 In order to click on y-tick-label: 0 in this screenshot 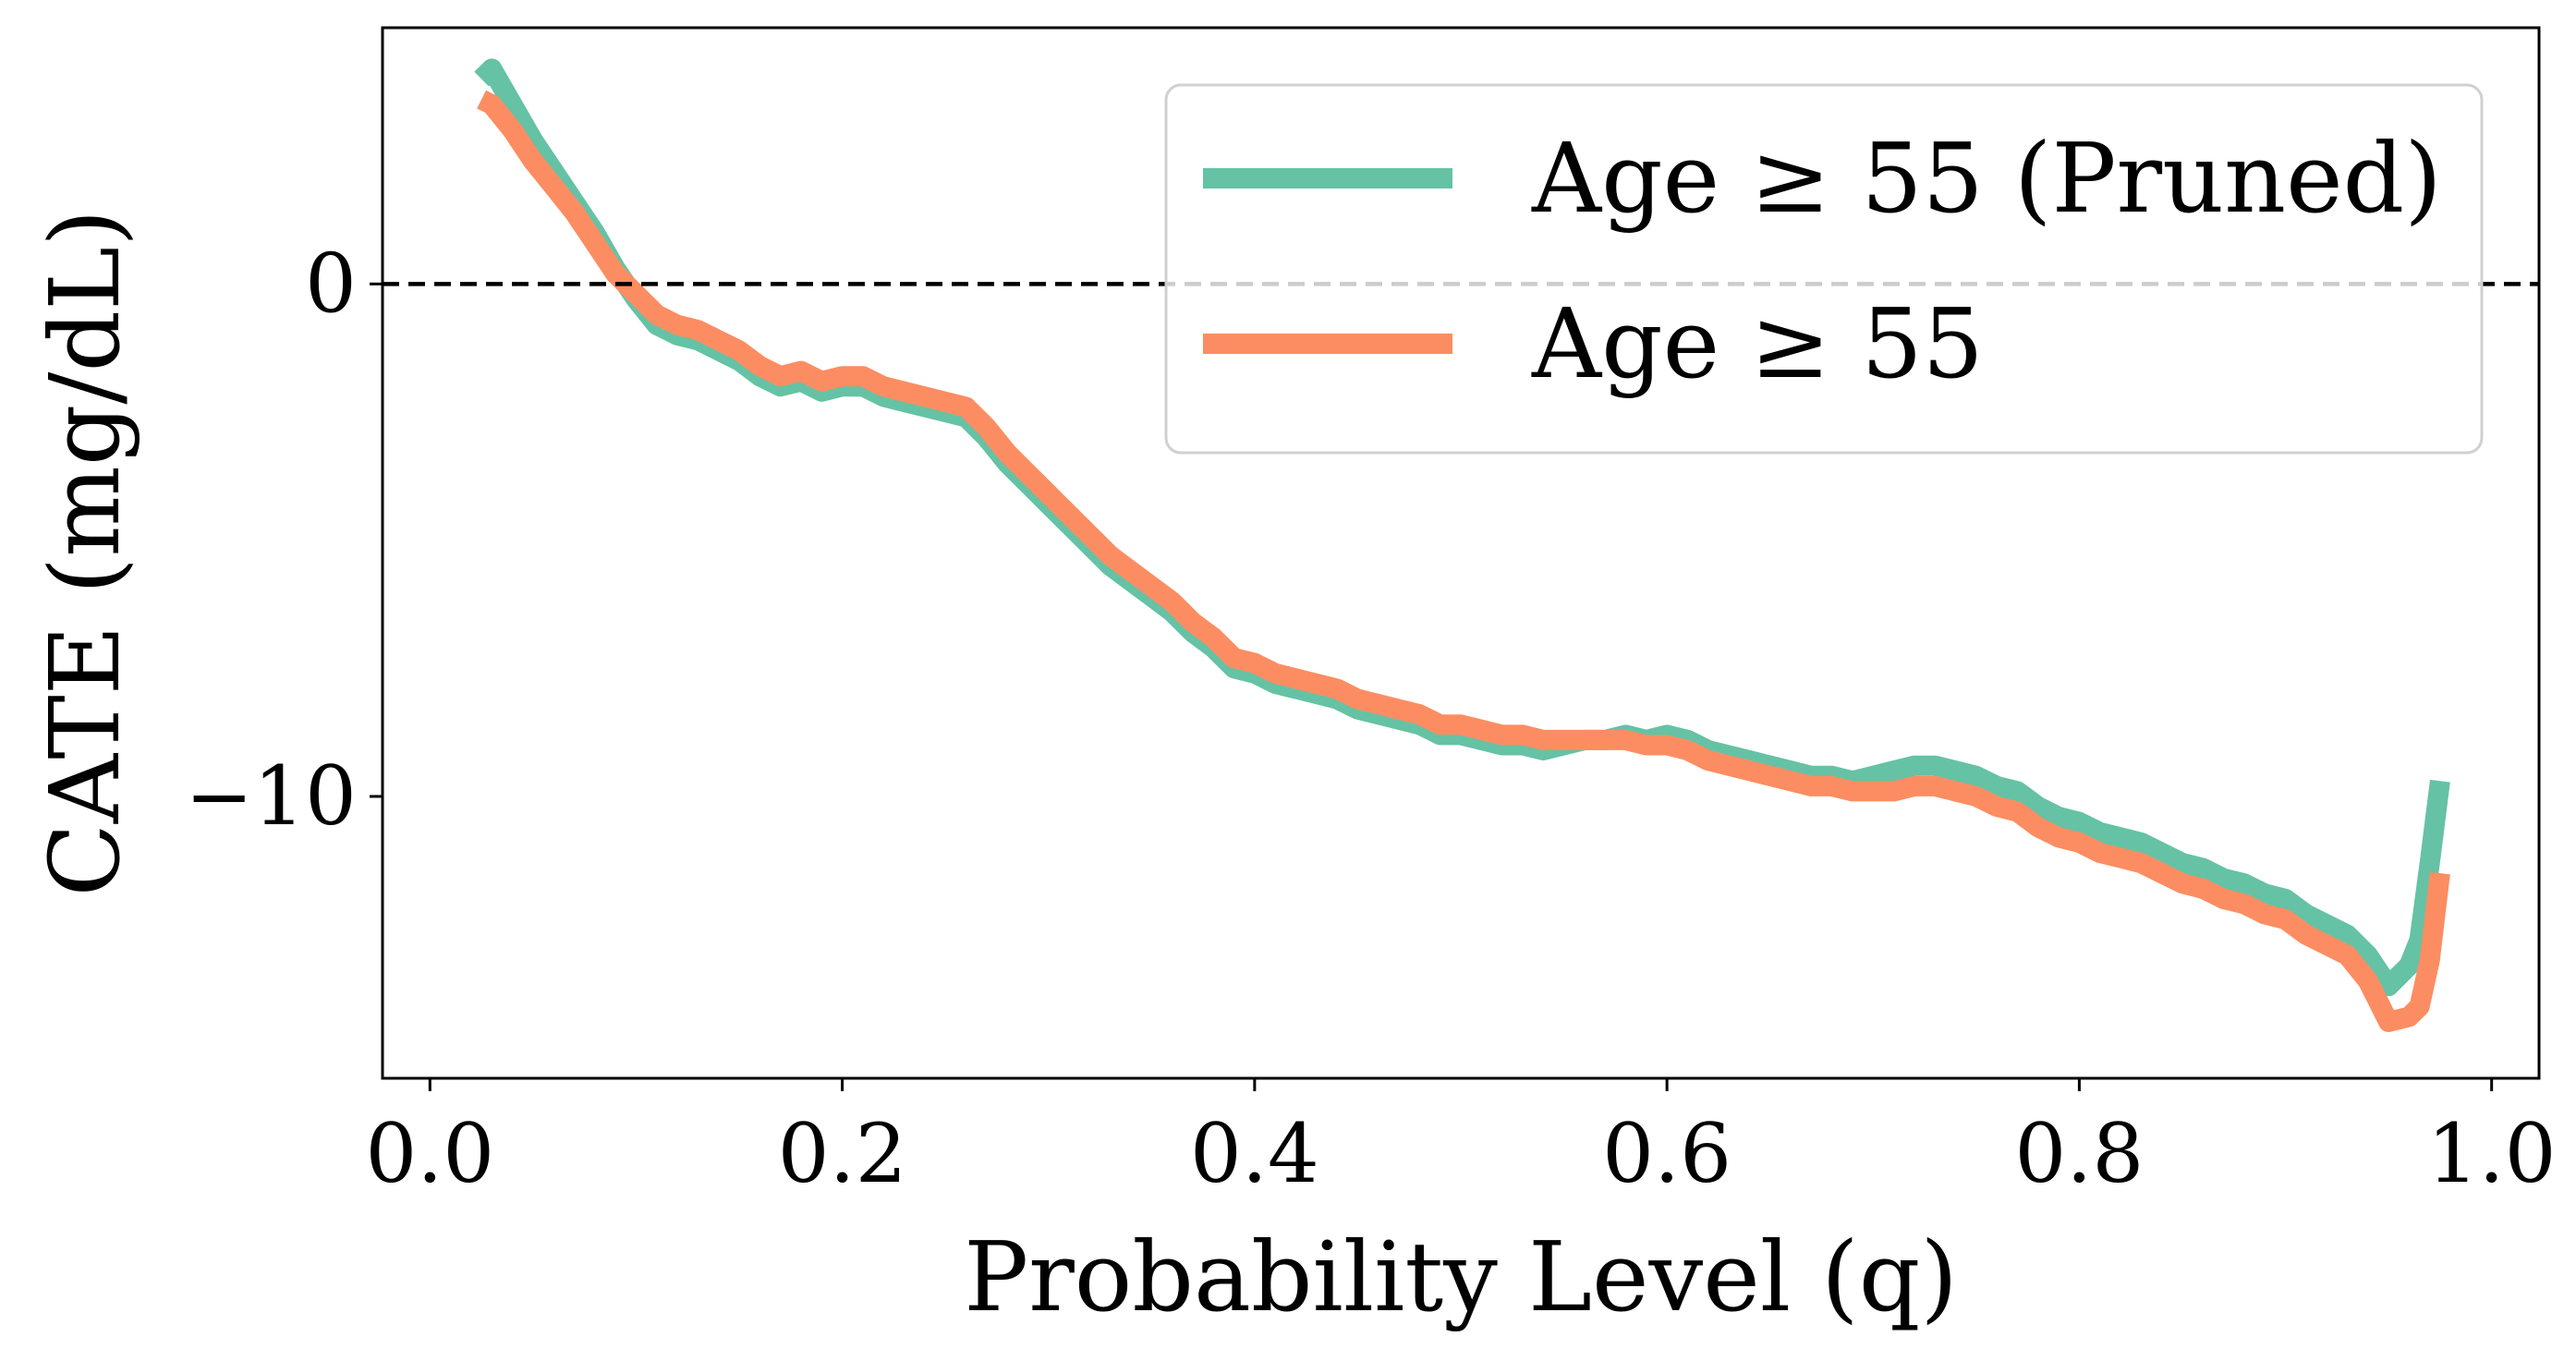, I will do `click(331, 283)`.